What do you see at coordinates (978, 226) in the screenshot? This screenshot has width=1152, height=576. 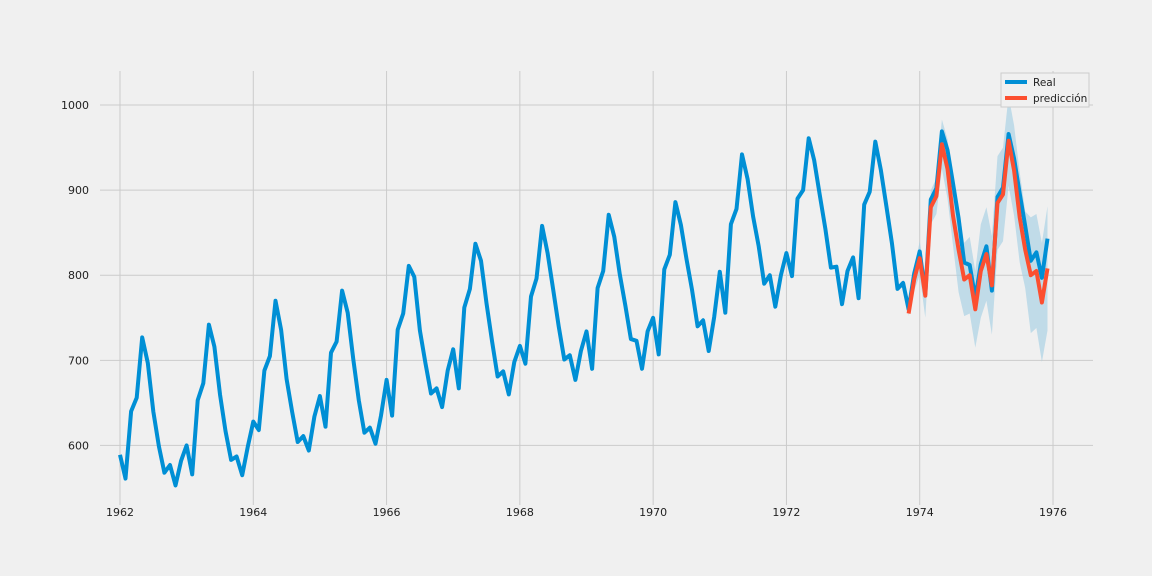 I see `series-line-prediction` at bounding box center [978, 226].